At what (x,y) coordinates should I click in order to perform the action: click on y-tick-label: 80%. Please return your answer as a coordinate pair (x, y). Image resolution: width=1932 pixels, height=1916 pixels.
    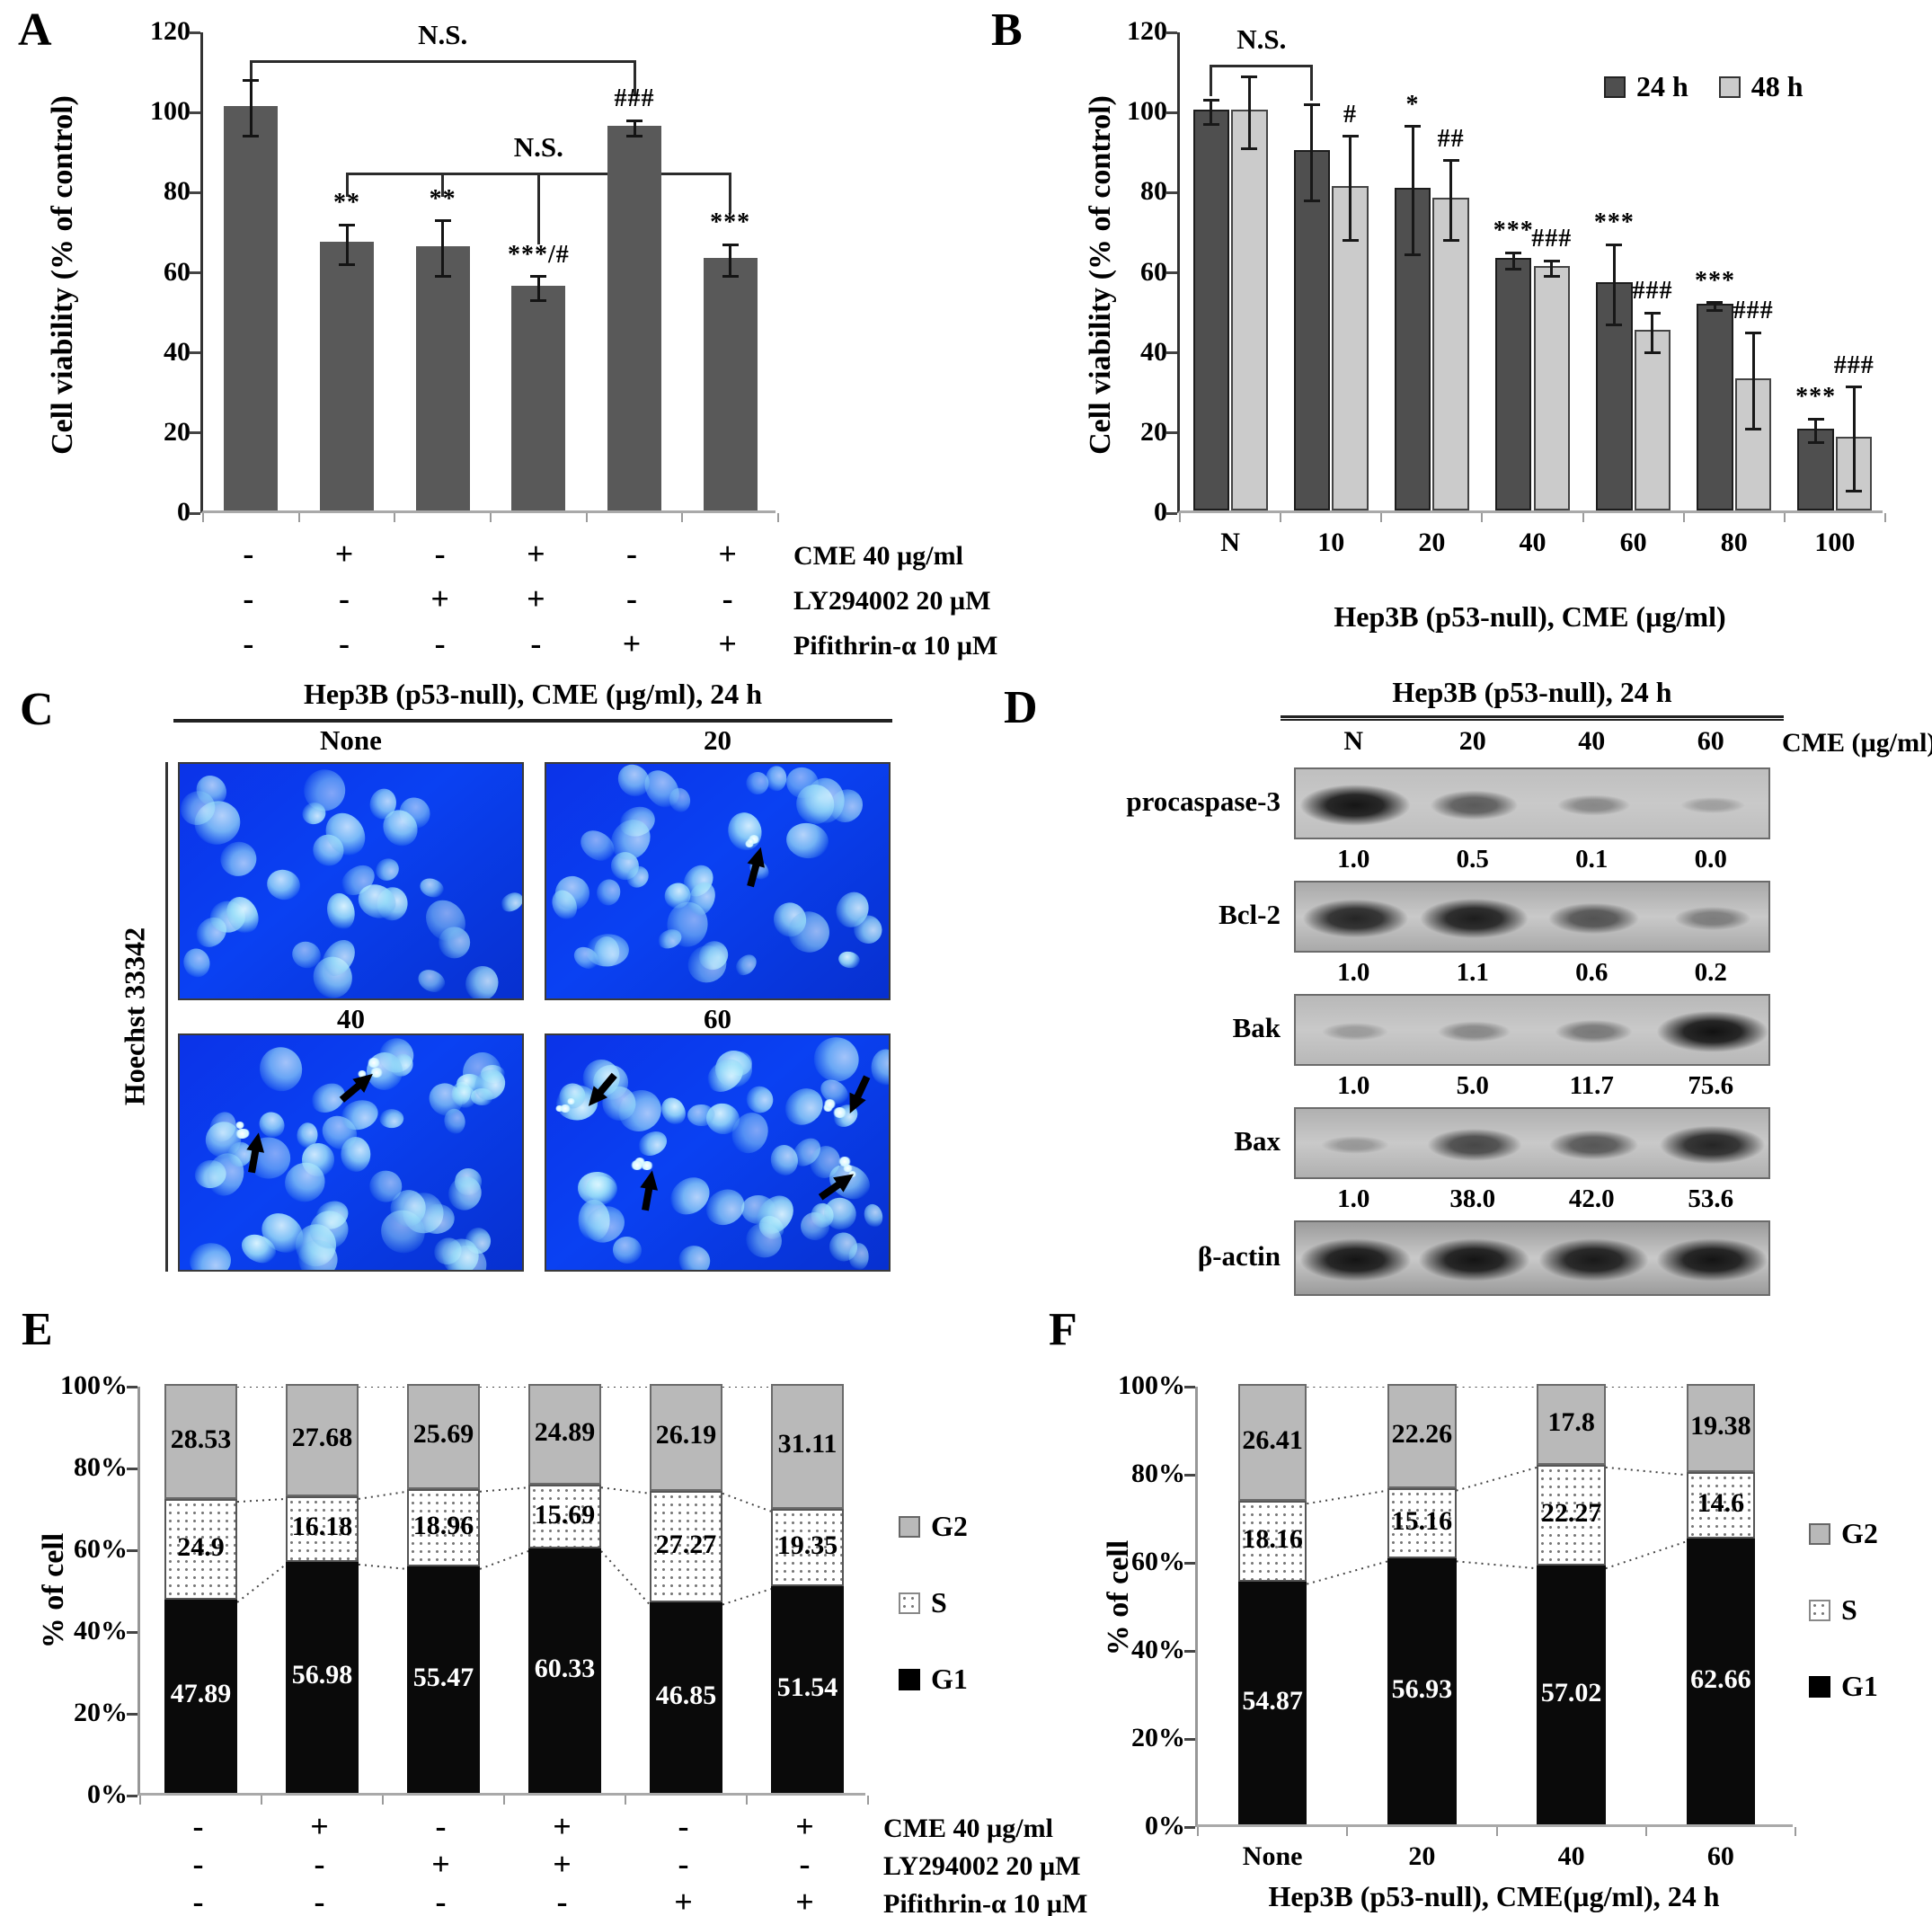
    Looking at the image, I should click on (1158, 1473).